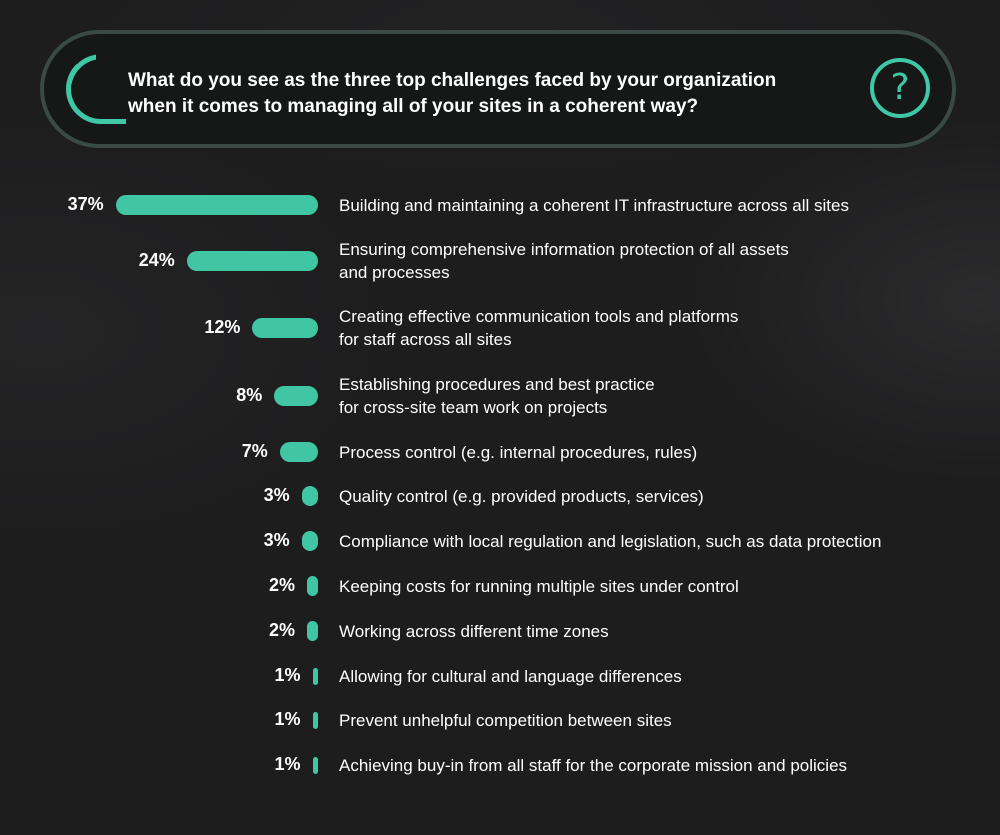 This screenshot has width=1000, height=835. I want to click on value-label-9: 2%, so click(282, 630).